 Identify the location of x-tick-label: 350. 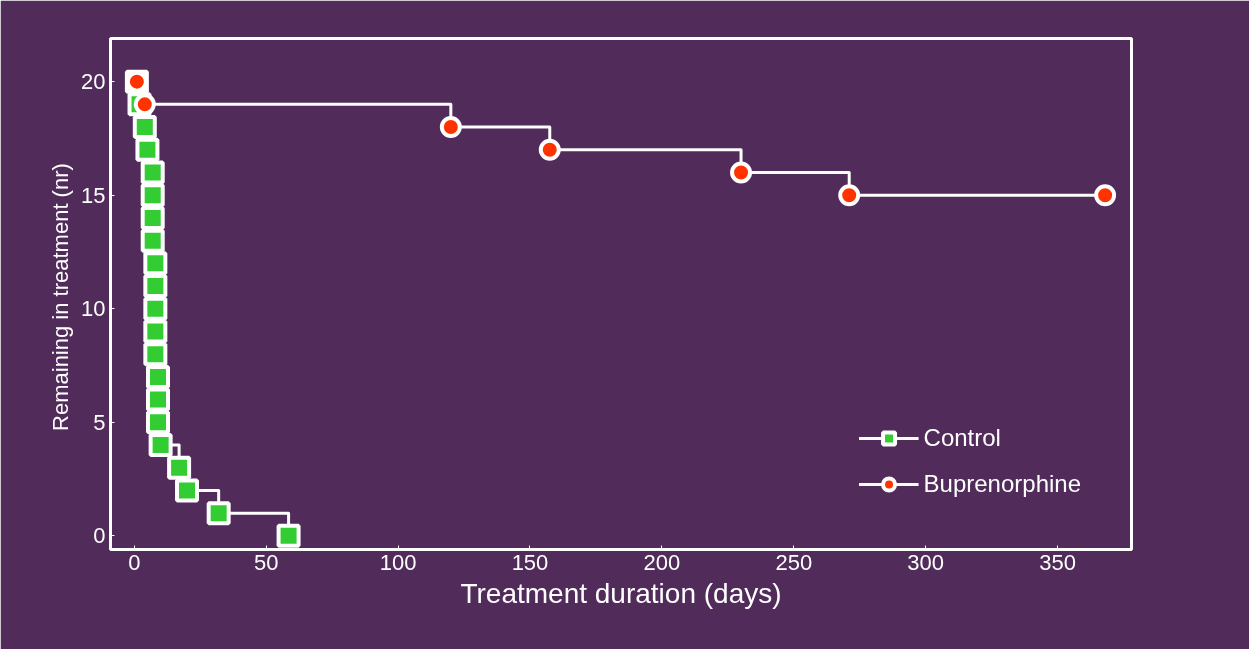
(1057, 562).